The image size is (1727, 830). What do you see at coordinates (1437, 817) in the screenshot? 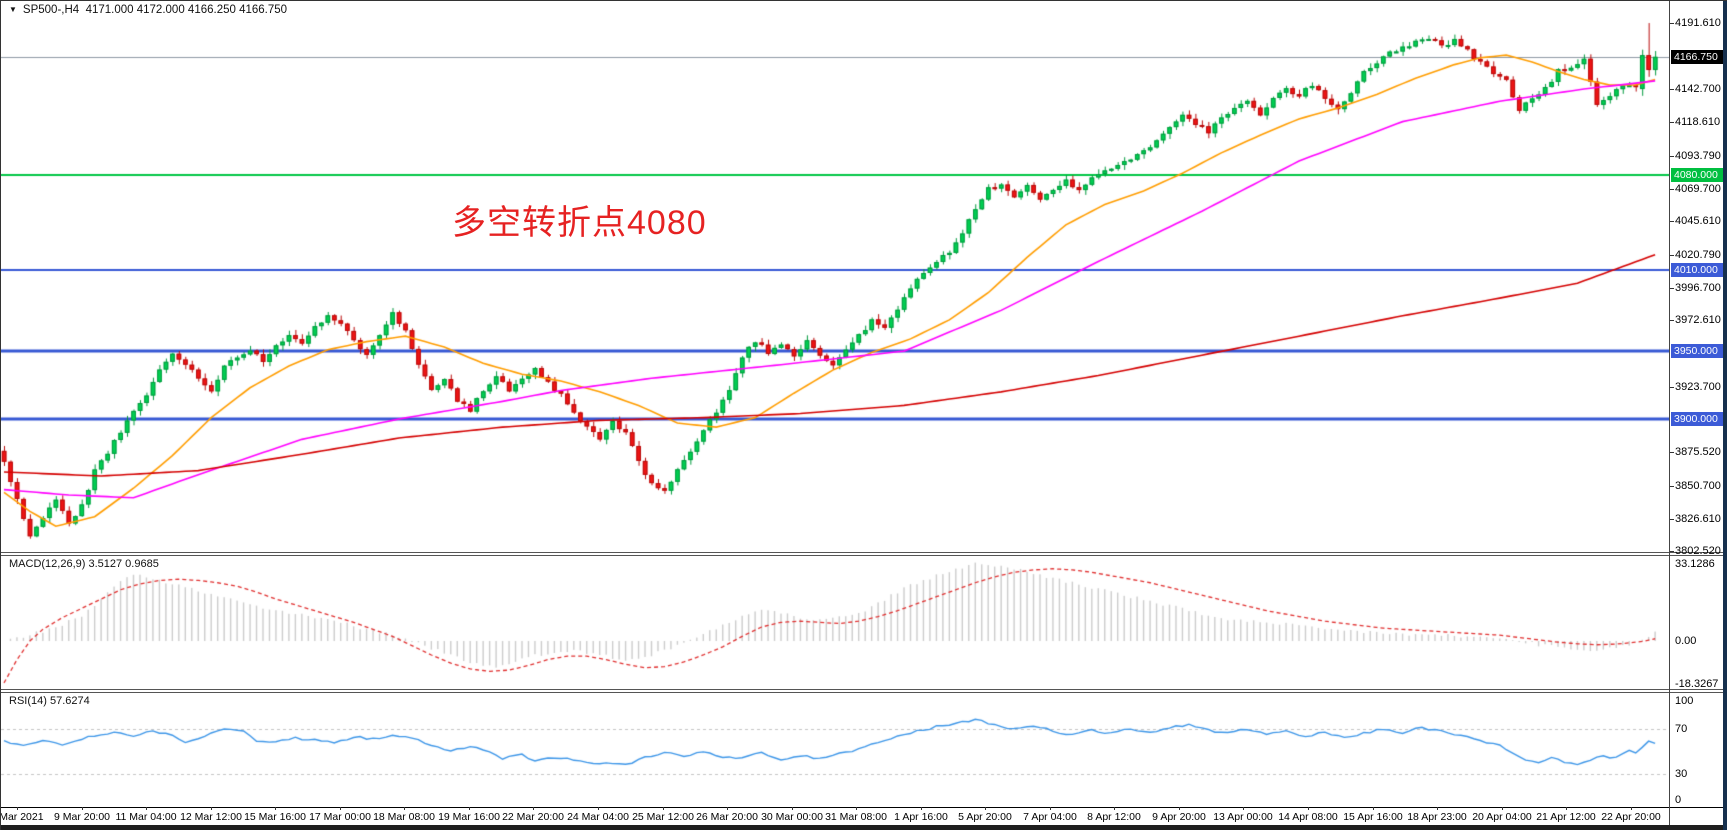
I see `time-axis-label: 18 Apr 23:00` at bounding box center [1437, 817].